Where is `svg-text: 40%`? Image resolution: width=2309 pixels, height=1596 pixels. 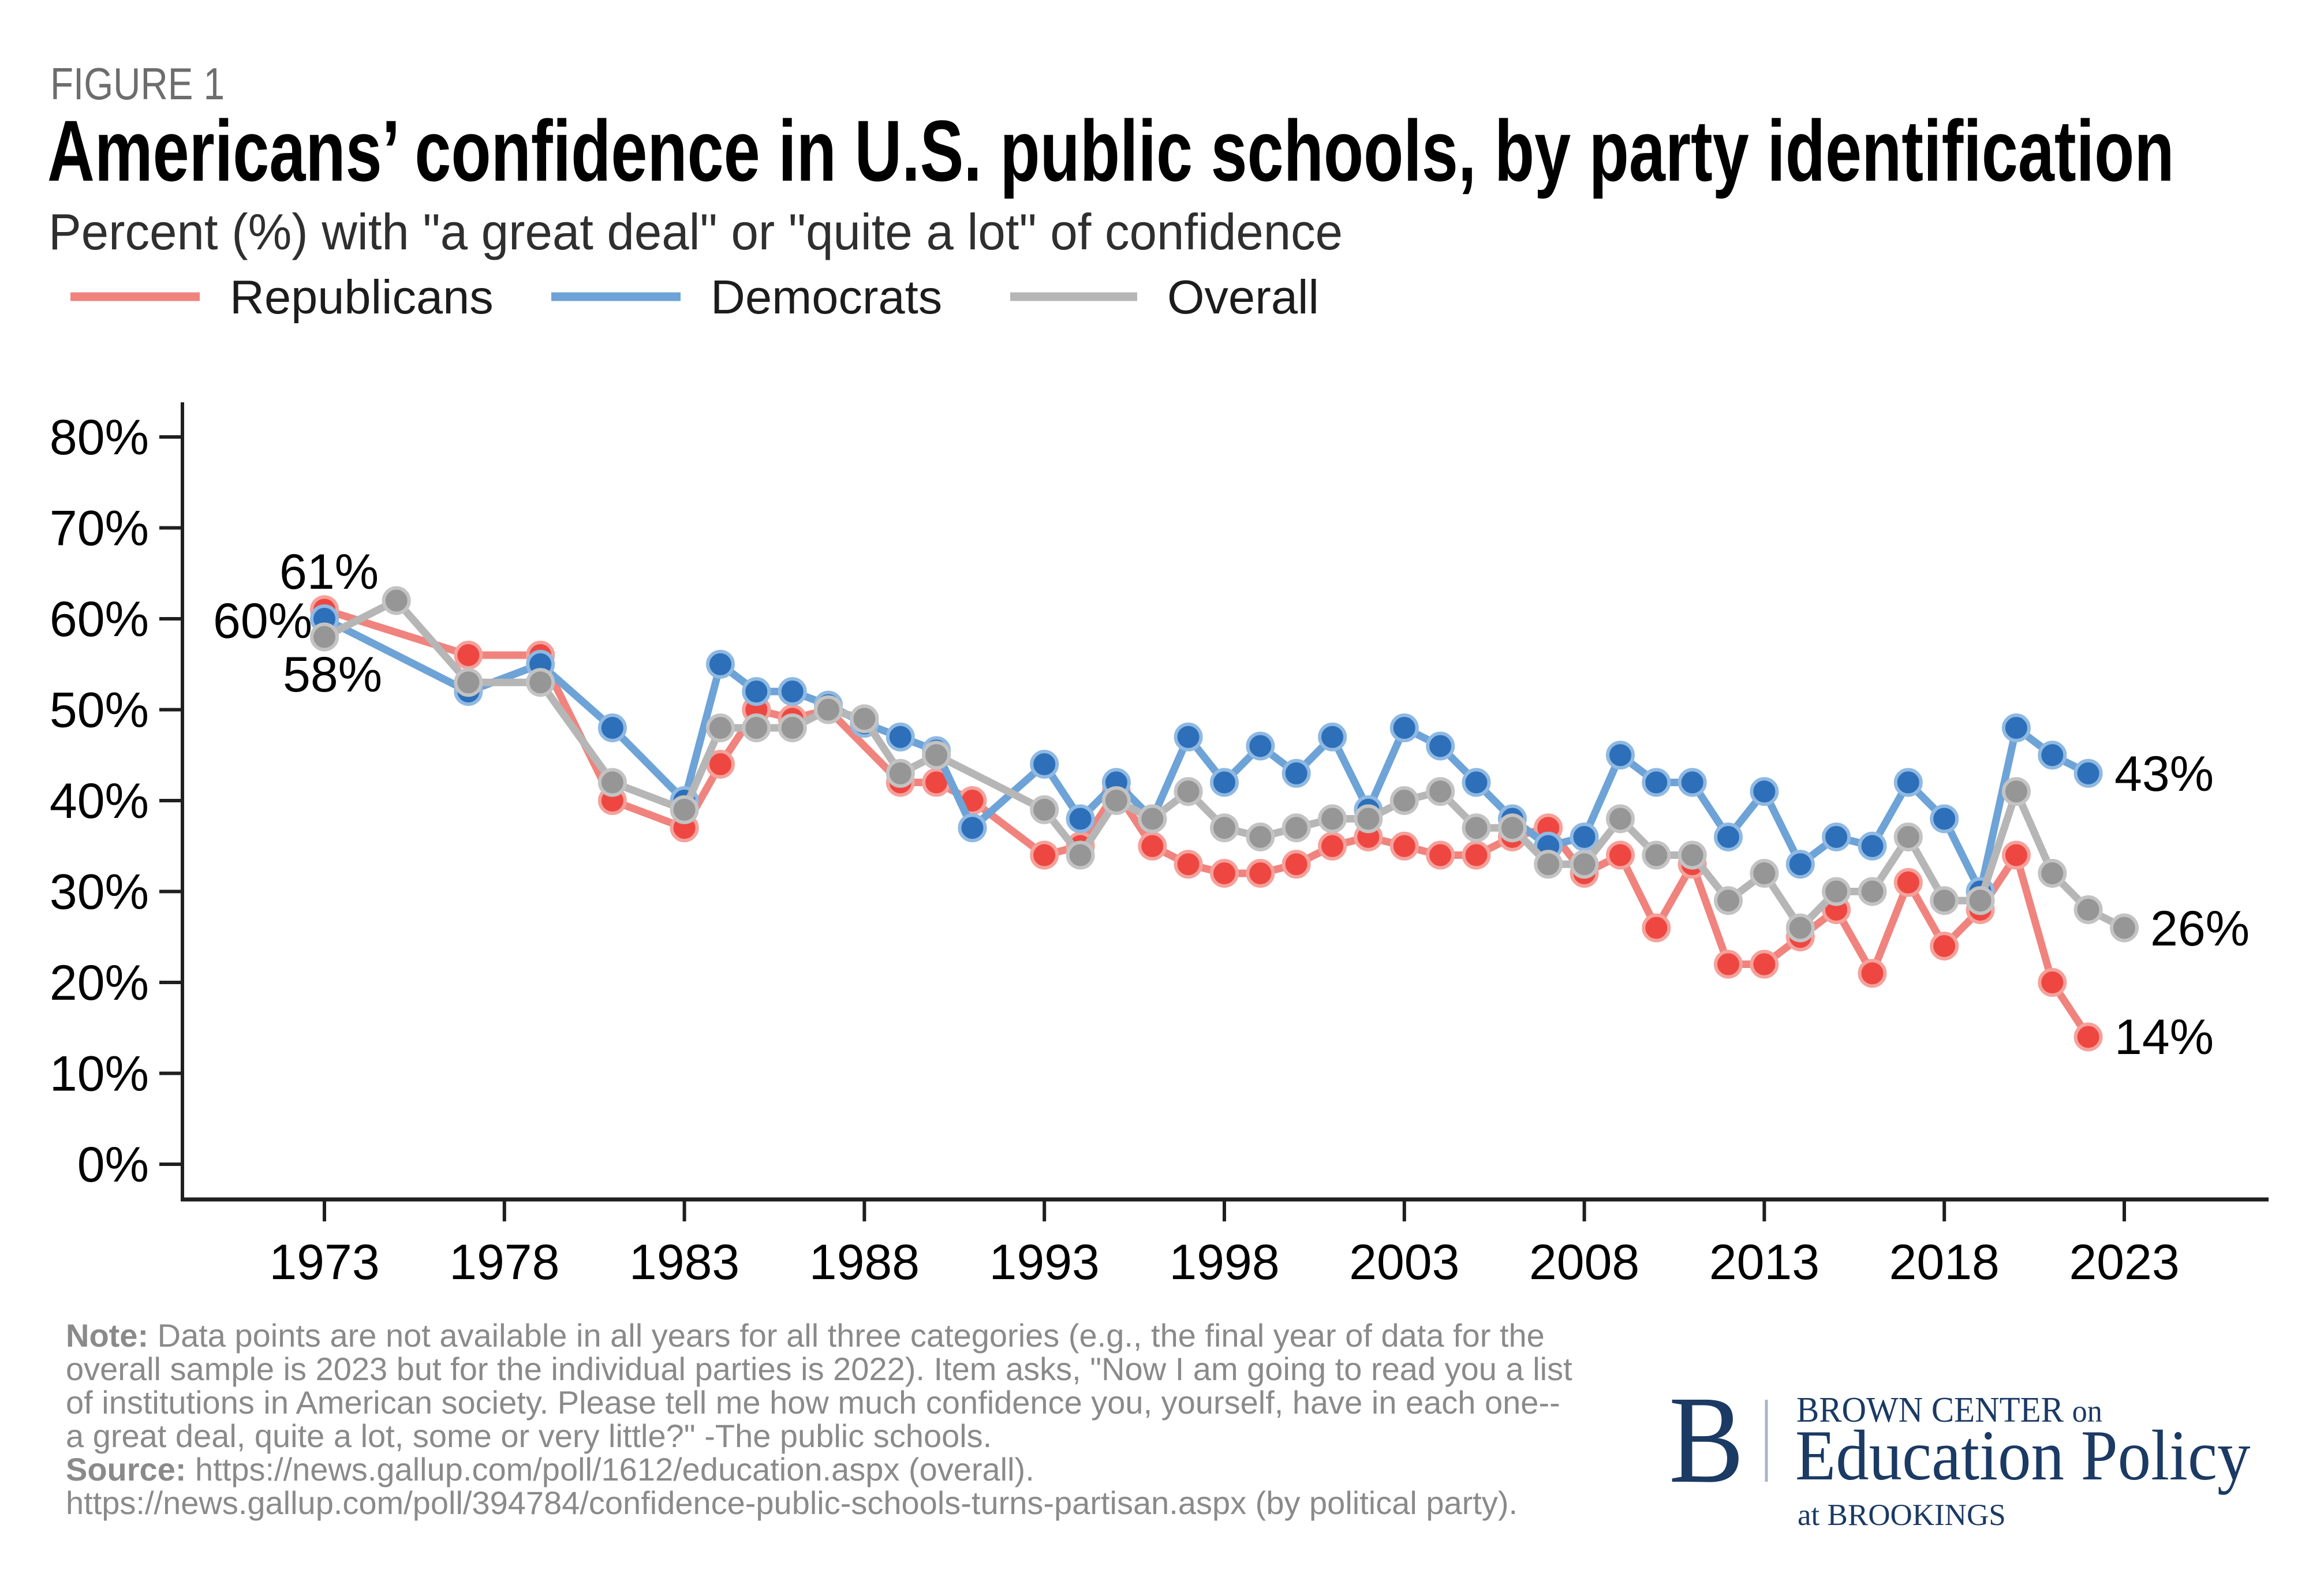
svg-text: 40% is located at coordinates (99, 801).